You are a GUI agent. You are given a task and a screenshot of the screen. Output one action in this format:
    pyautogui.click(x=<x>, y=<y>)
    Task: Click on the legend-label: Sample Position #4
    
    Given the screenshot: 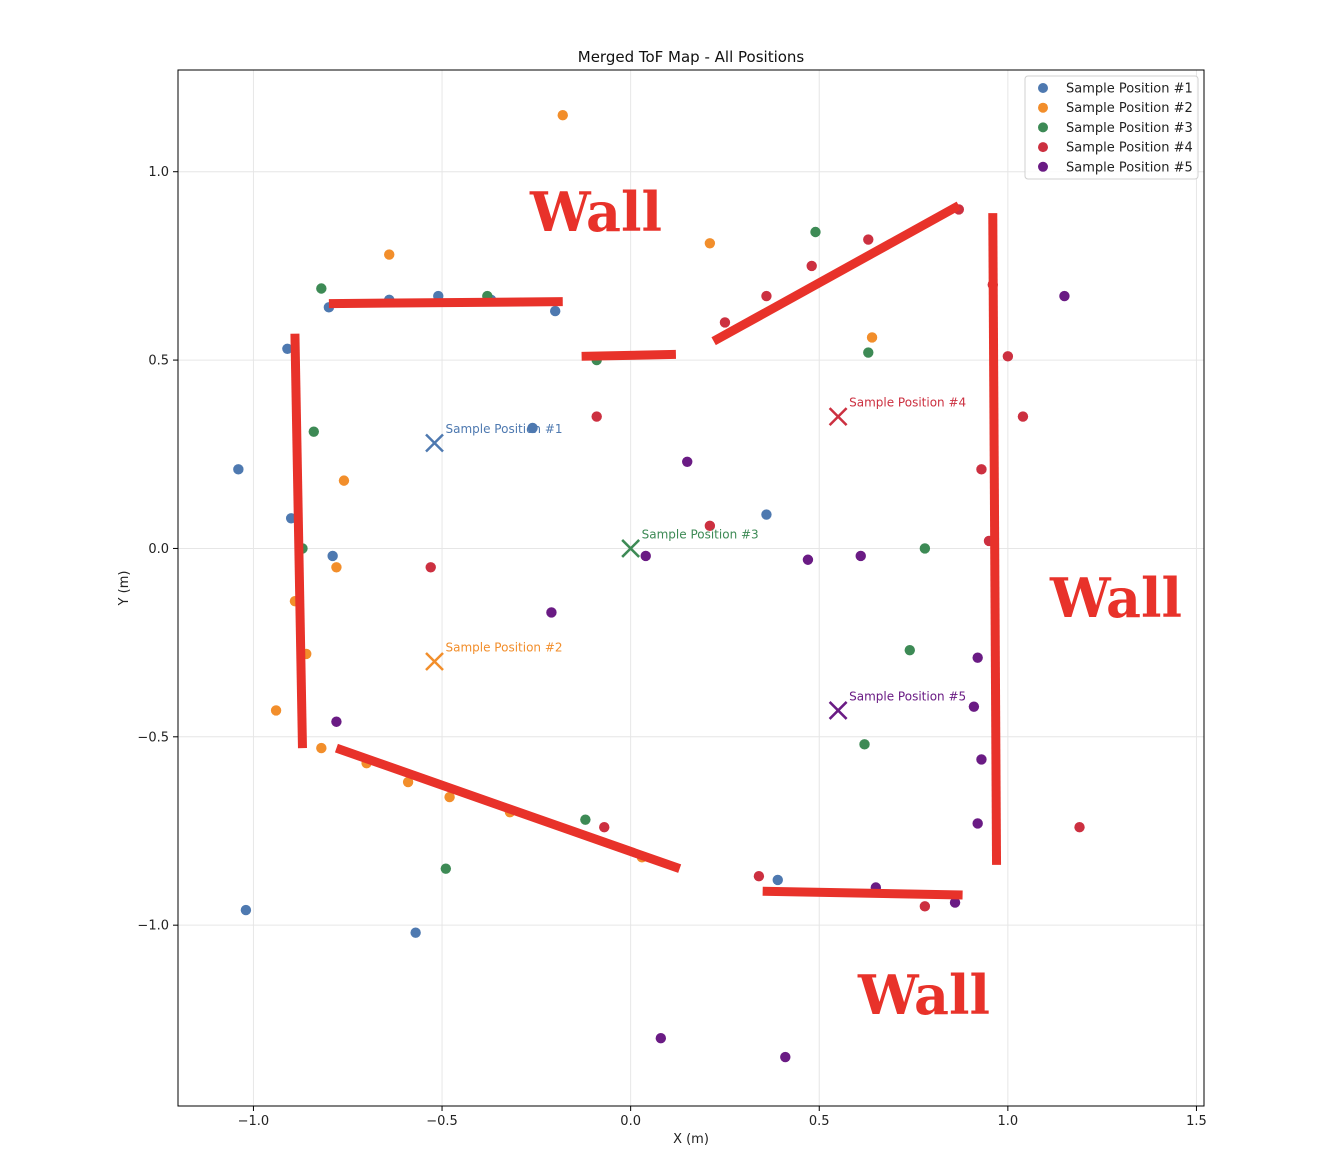 What is the action you would take?
    pyautogui.click(x=1129, y=148)
    